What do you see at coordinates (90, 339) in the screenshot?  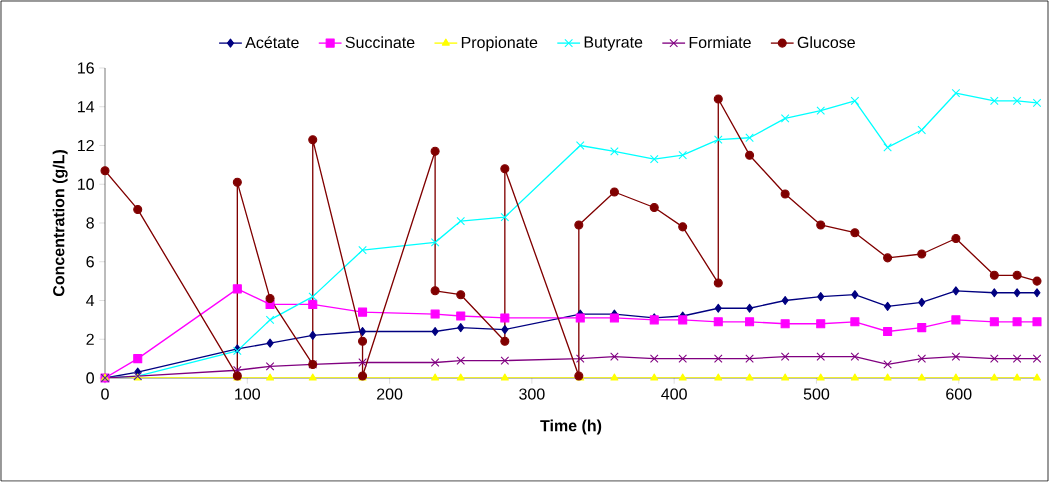 I see `y-tick-label: 2` at bounding box center [90, 339].